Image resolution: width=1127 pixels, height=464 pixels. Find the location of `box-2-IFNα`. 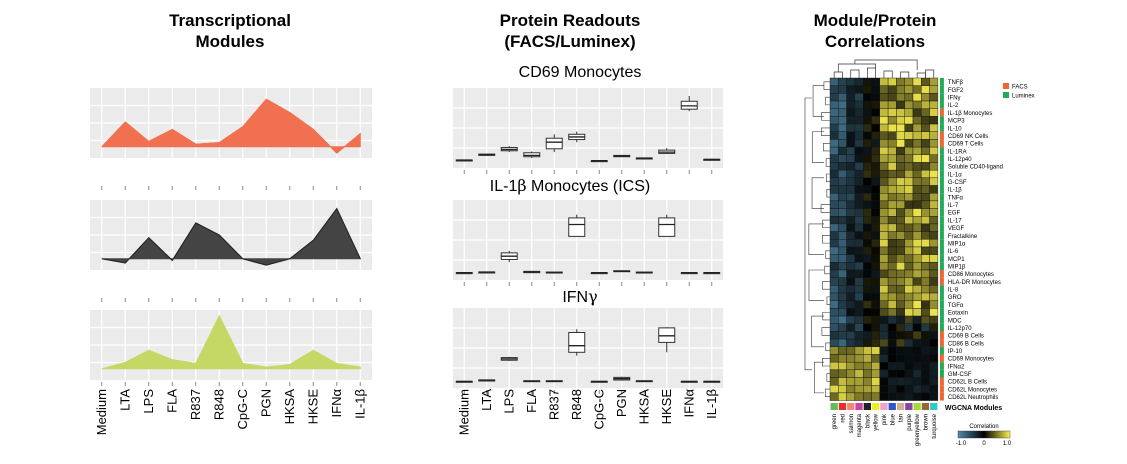

box-2-IFNα is located at coordinates (689, 273).